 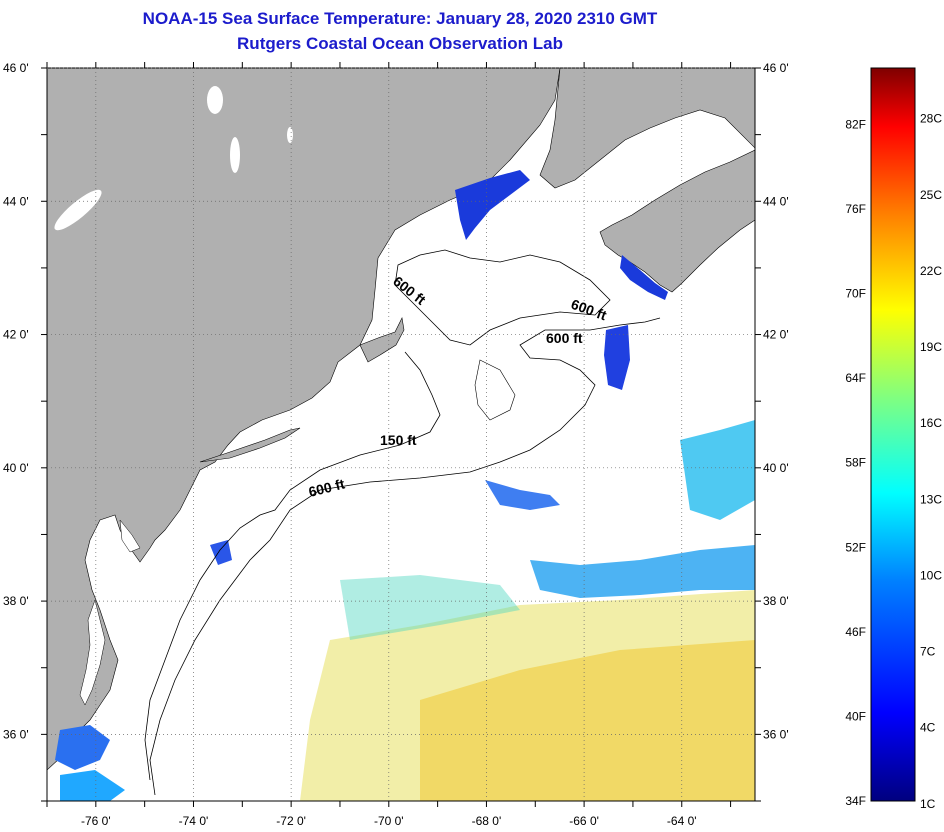 What do you see at coordinates (130, 536) in the screenshot?
I see `delaware-bay` at bounding box center [130, 536].